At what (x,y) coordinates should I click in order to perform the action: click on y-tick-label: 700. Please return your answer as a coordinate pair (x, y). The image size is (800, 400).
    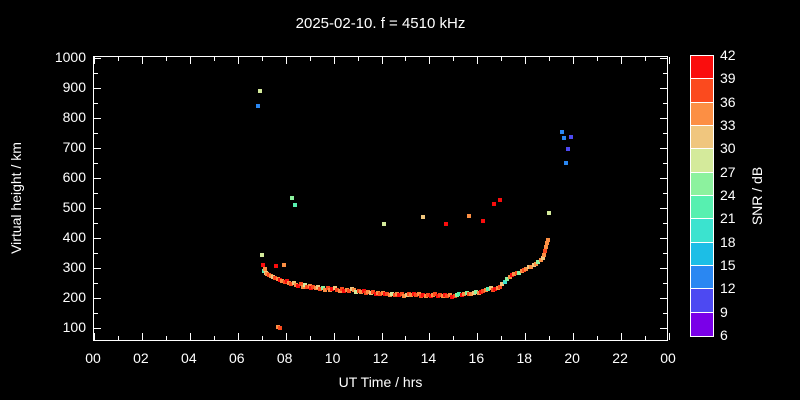
    Looking at the image, I should click on (74, 147).